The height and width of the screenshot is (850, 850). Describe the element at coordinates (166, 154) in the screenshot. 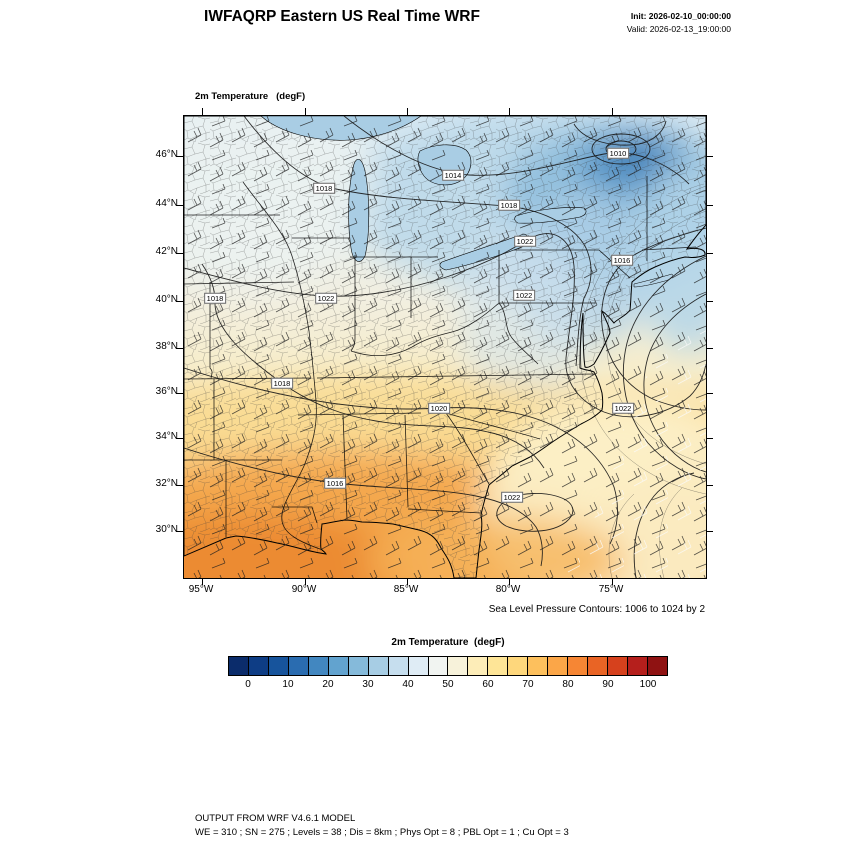

I see `lat-label: 46°N` at that location.